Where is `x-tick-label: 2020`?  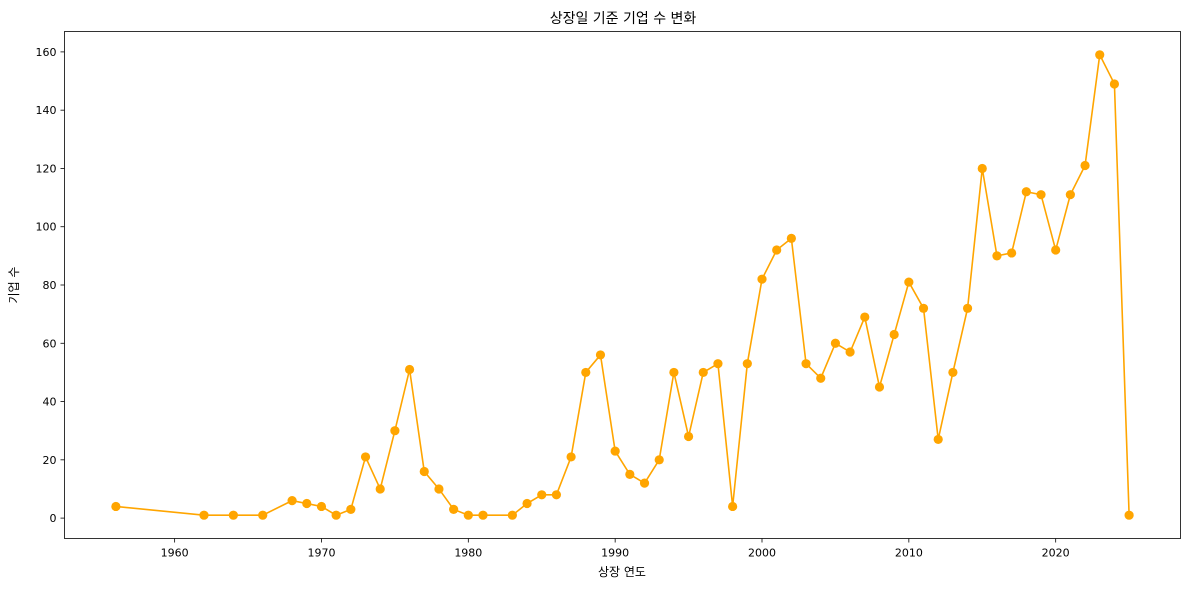 x-tick-label: 2020 is located at coordinates (1056, 553).